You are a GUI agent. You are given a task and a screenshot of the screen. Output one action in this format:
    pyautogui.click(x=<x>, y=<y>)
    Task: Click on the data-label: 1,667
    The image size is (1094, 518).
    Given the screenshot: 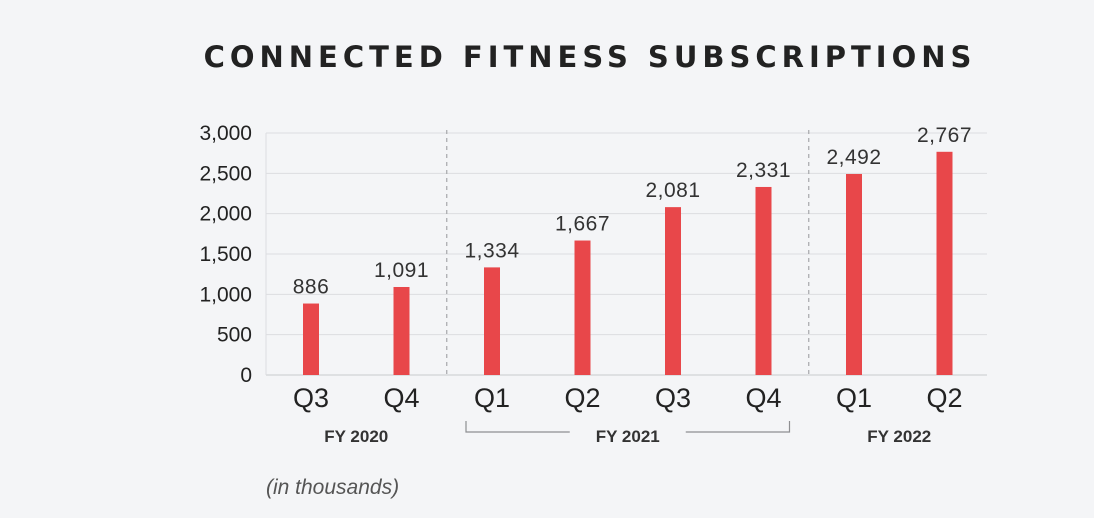 What is the action you would take?
    pyautogui.click(x=582, y=224)
    